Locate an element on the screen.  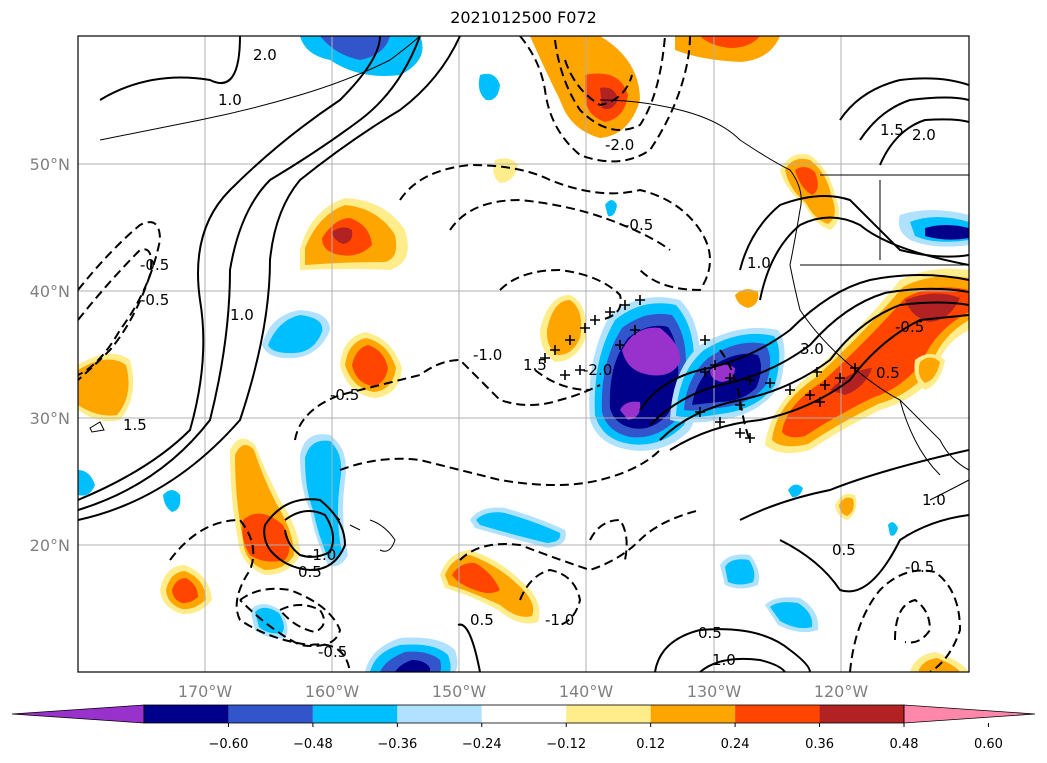
latitude-labels: 50°N 40°N 30°N 20°N is located at coordinates (50, 355).